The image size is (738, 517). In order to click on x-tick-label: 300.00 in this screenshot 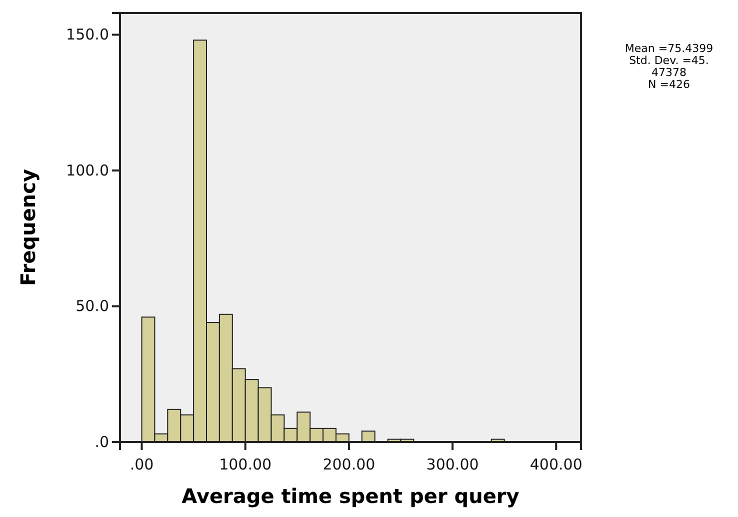, I will do `click(452, 465)`.